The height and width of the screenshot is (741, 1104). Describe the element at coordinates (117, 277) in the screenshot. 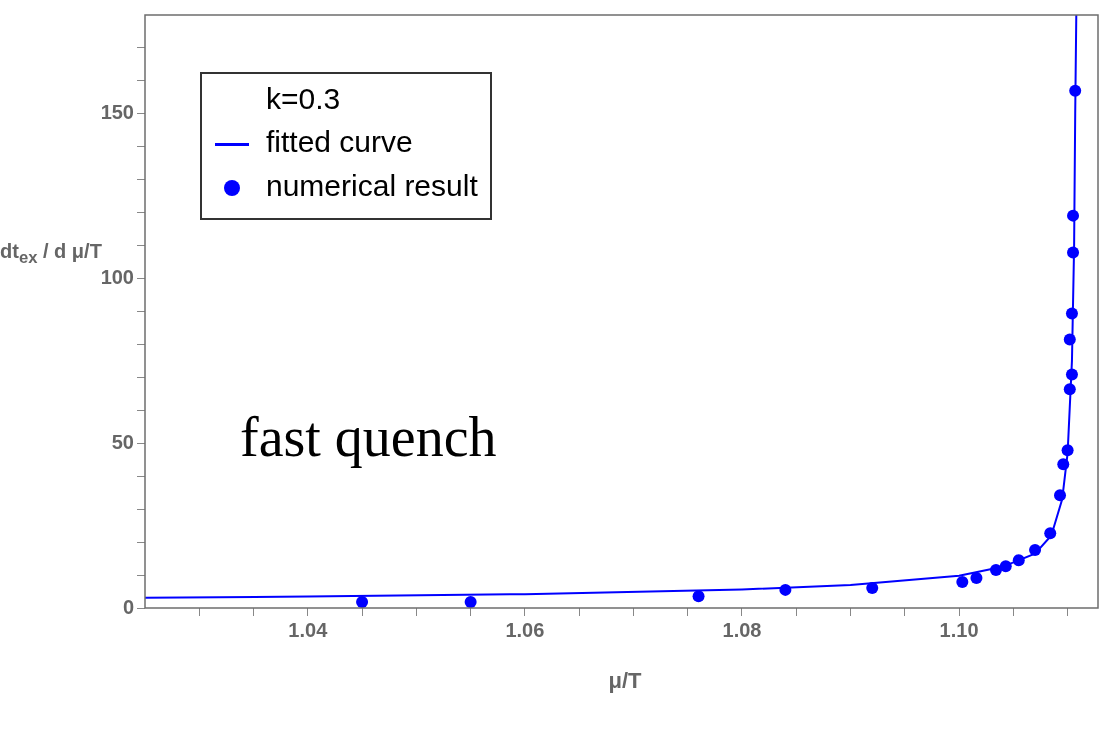

I see `y-tick-label: 100` at that location.